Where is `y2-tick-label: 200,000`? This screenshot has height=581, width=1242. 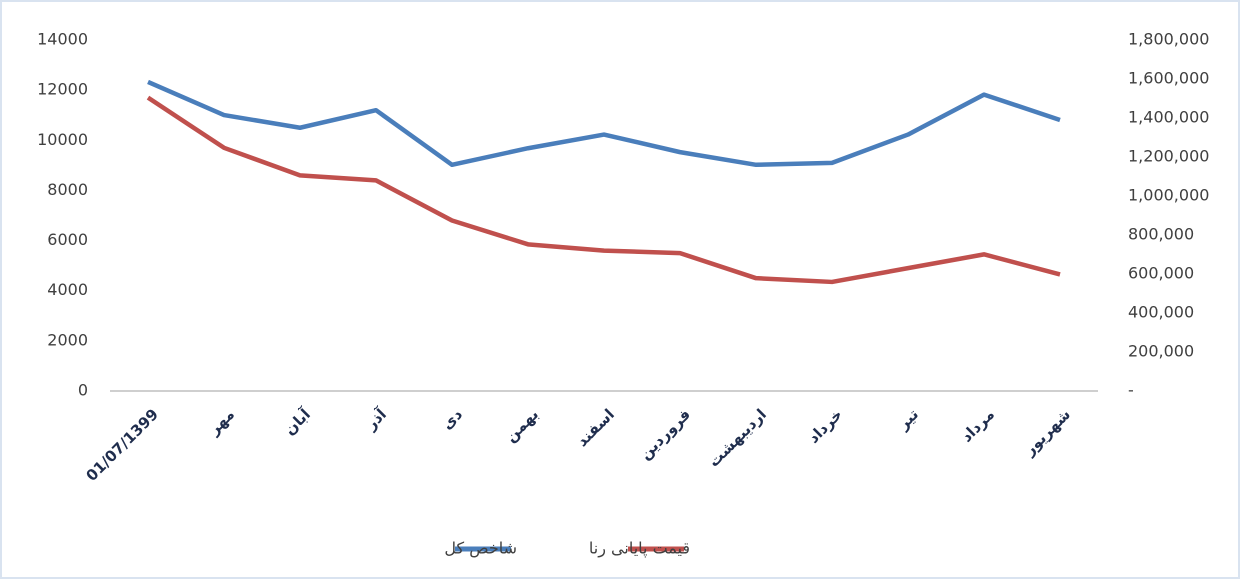
y2-tick-label: 200,000 is located at coordinates (1161, 351).